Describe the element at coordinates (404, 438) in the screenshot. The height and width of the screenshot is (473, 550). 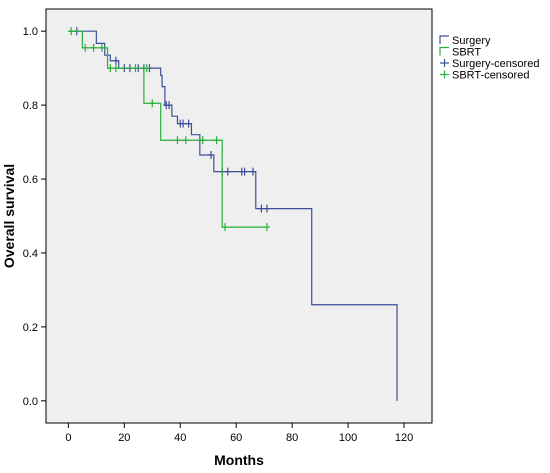
I see `x-tick-label: 120` at that location.